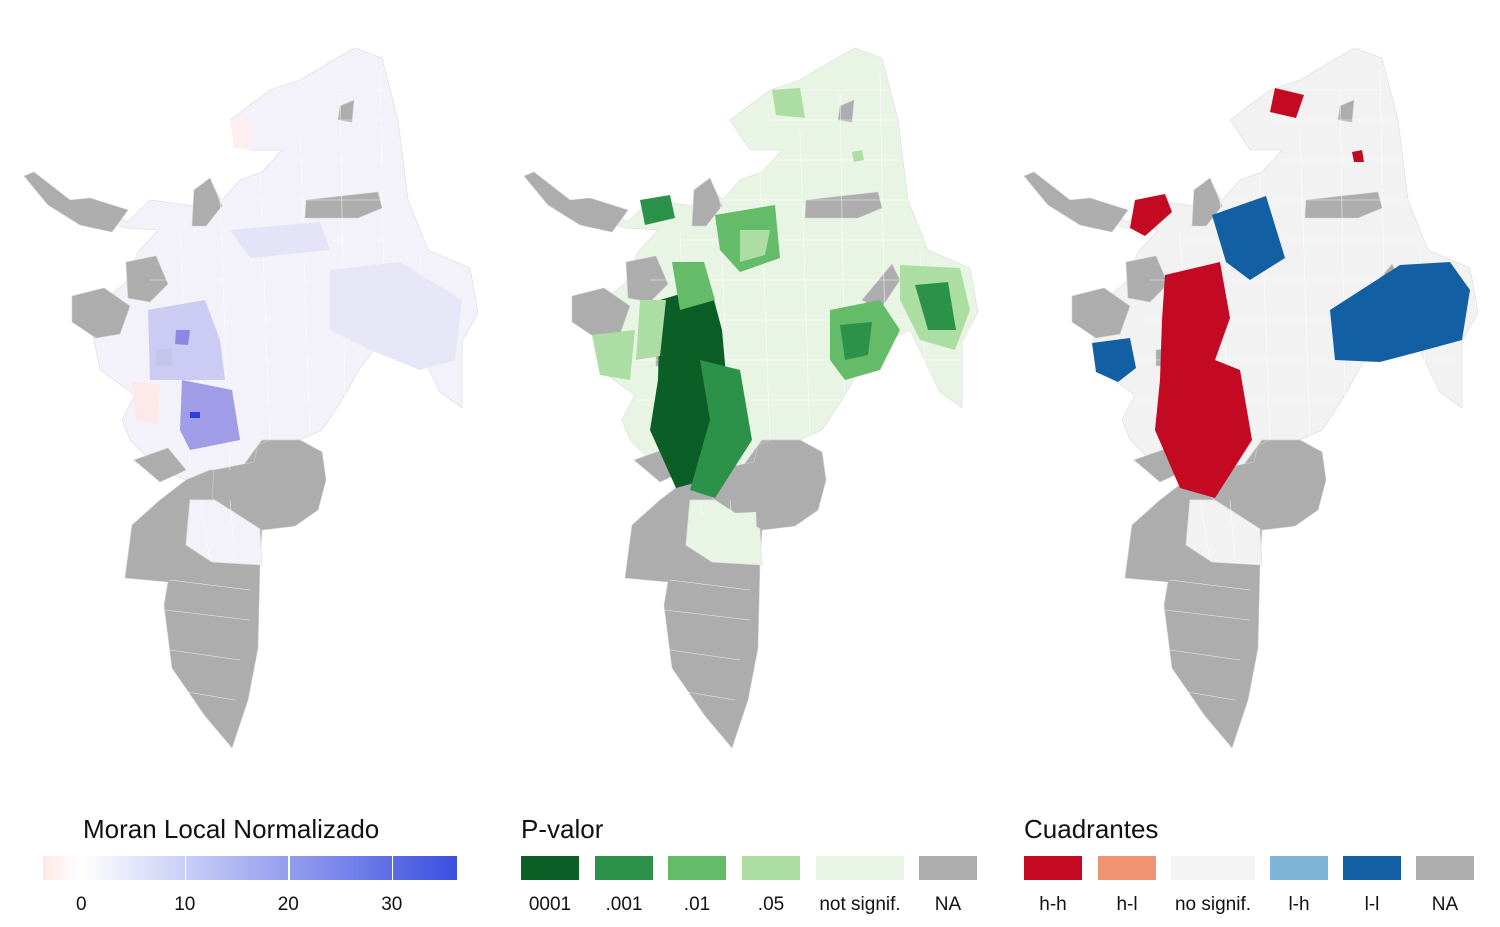  Describe the element at coordinates (392, 904) in the screenshot. I see `moran-tick-label: 30` at that location.